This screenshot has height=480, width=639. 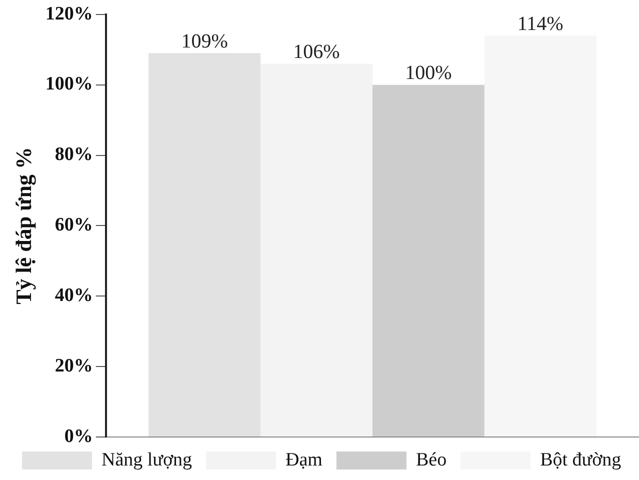 I want to click on y-tick-label: 100%, so click(x=69, y=84).